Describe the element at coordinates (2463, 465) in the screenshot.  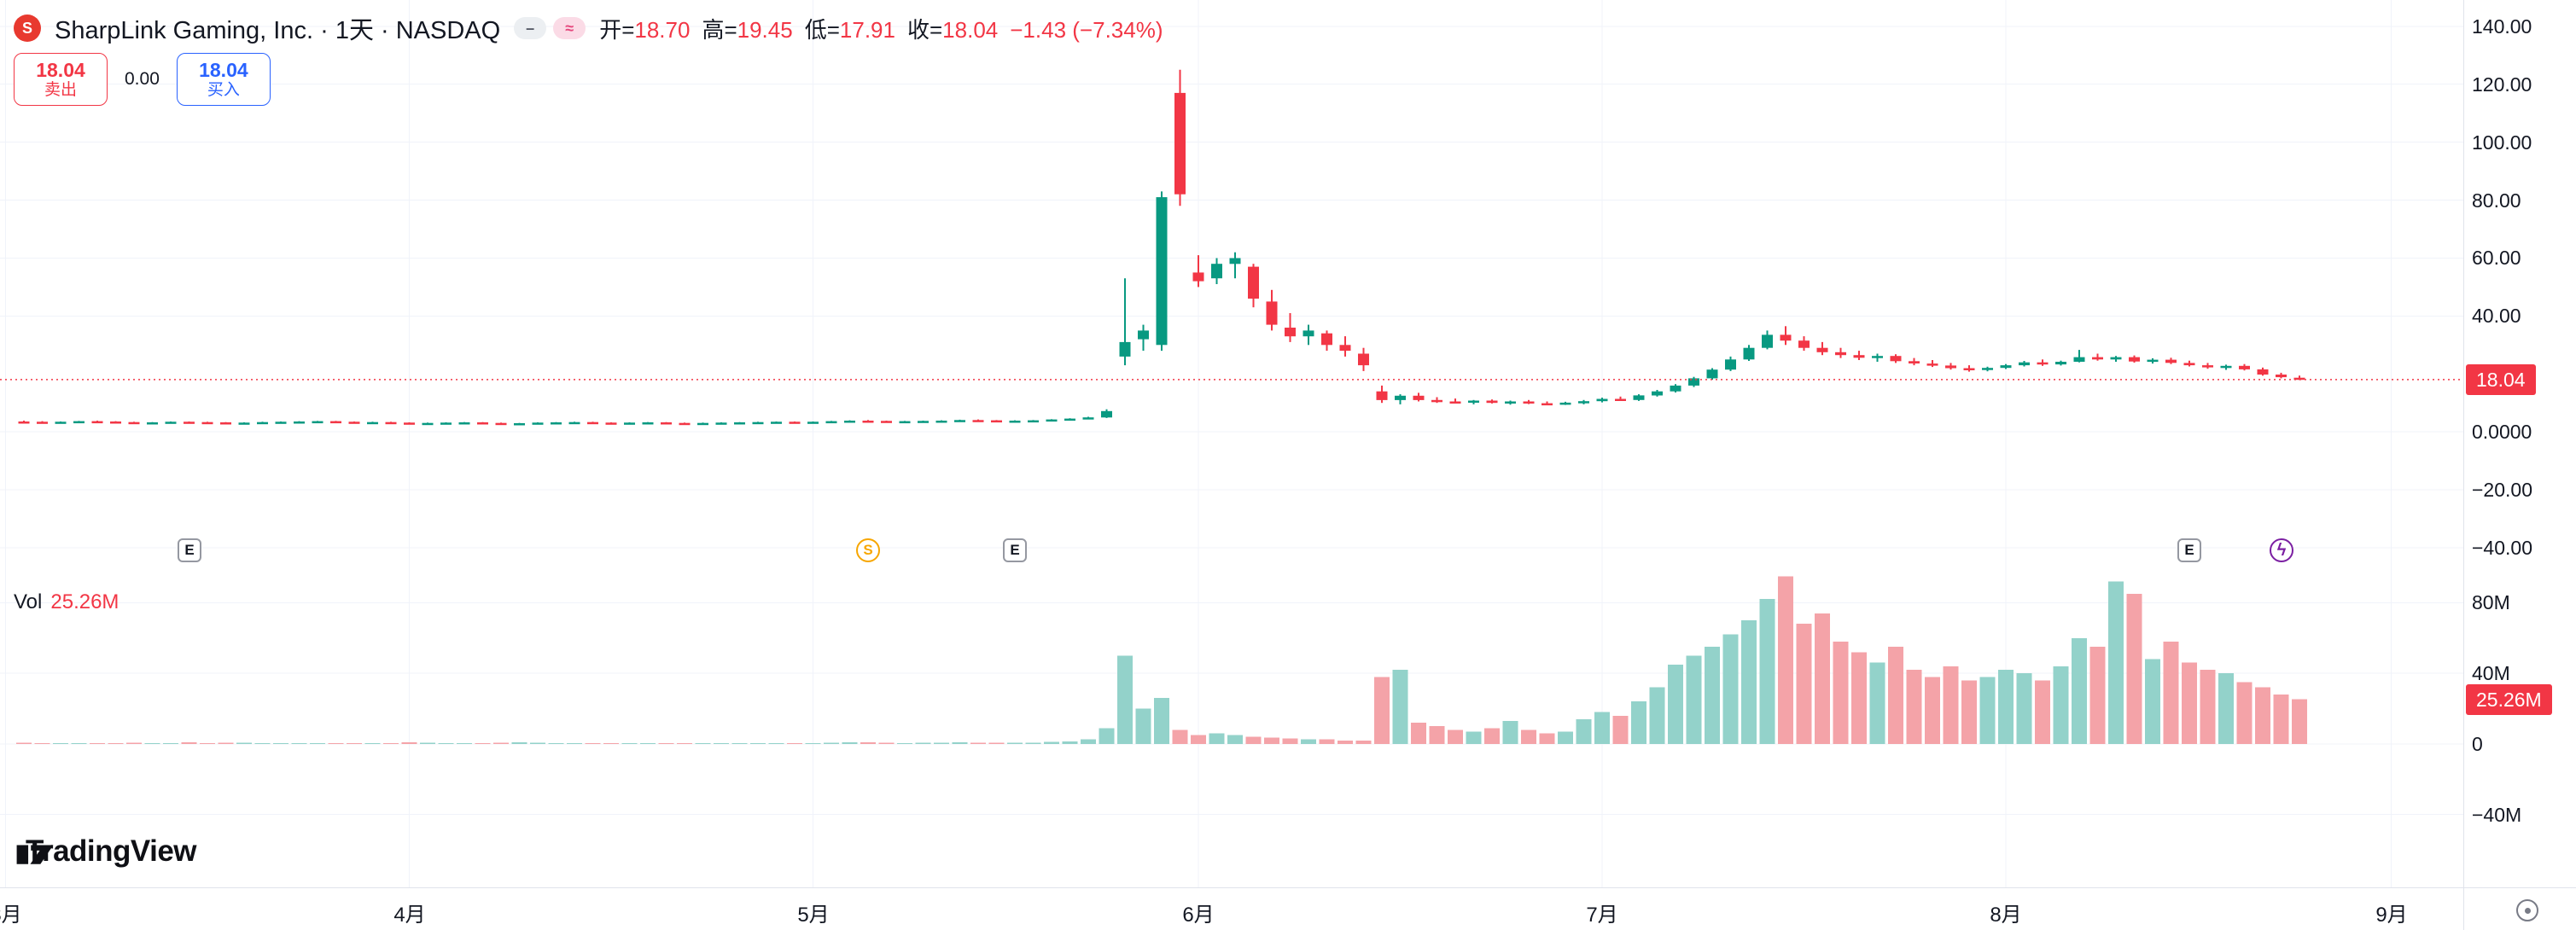
I see `price-axis-separator` at that location.